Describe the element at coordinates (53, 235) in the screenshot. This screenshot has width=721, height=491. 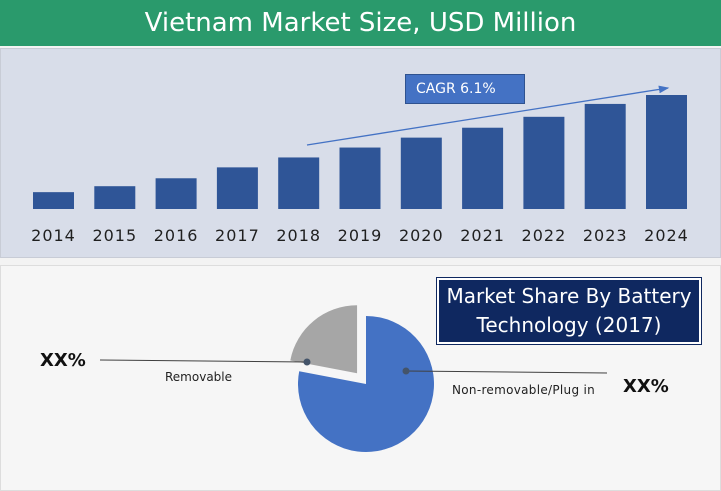
I see `x-tick-2014: 2014` at that location.